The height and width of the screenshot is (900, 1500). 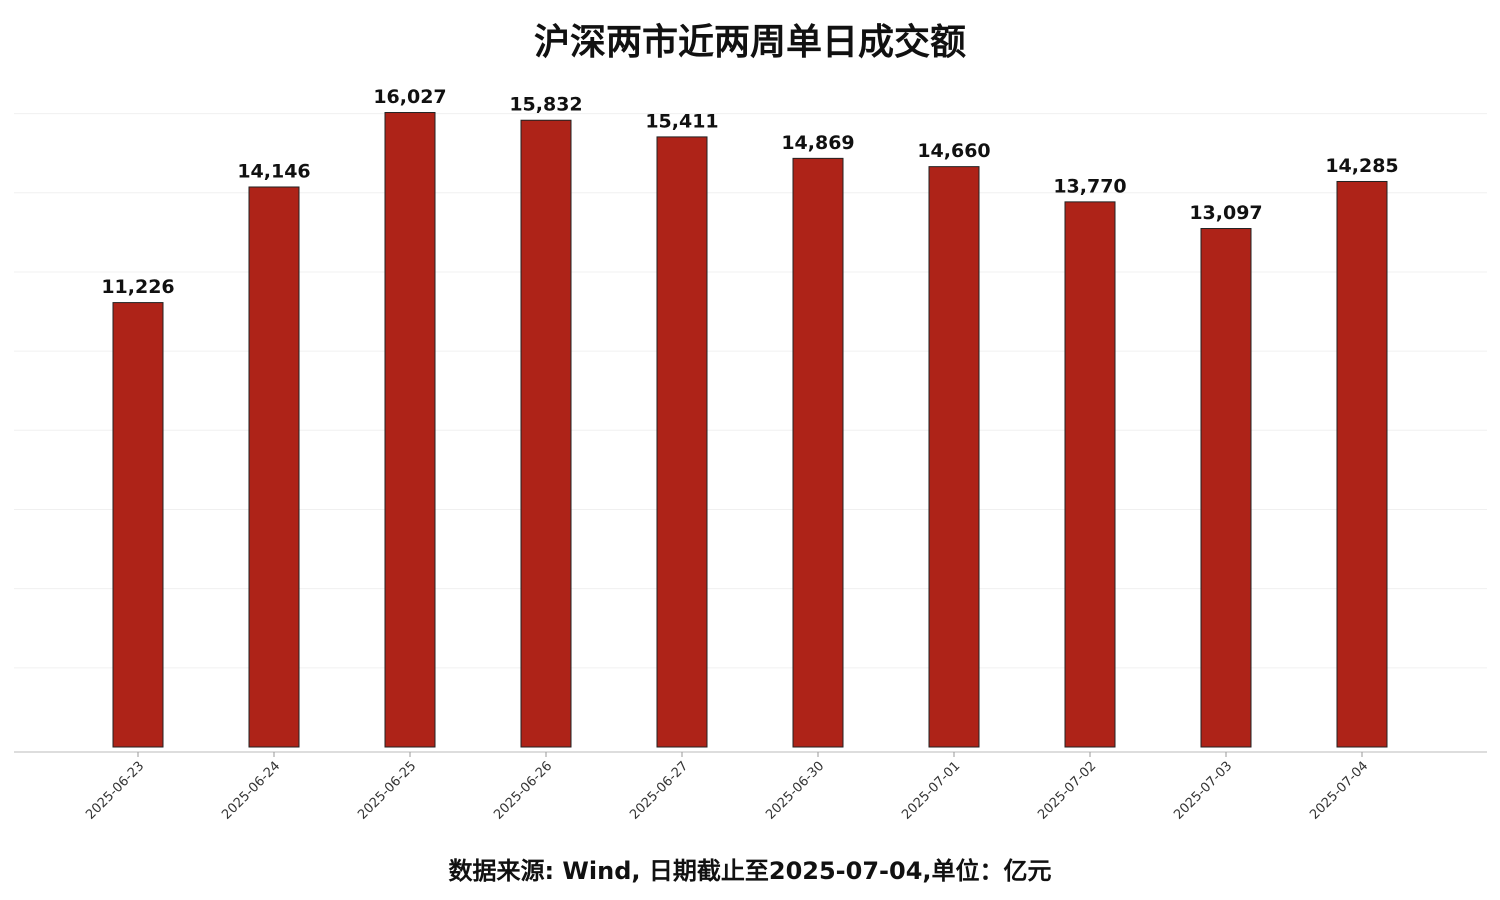 What do you see at coordinates (659, 791) in the screenshot?
I see `x-tick-label: 2025-06-27` at bounding box center [659, 791].